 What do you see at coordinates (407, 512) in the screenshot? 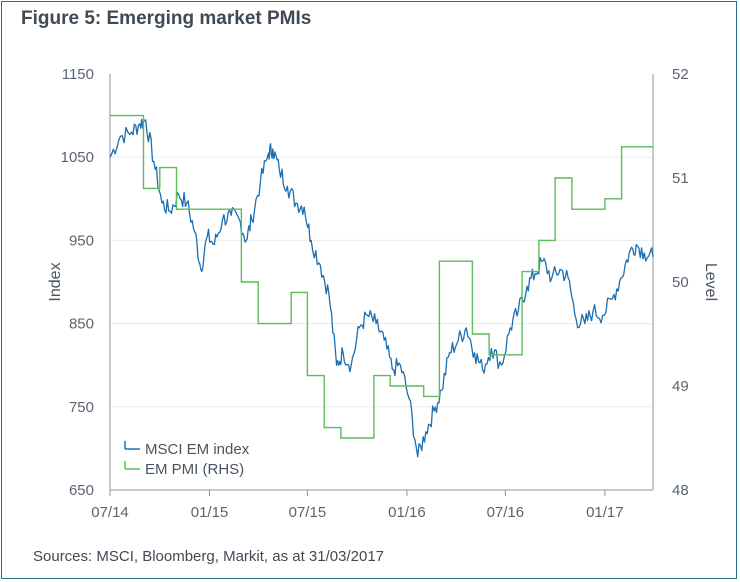
I see `x-tick-label: 01/16` at bounding box center [407, 512].